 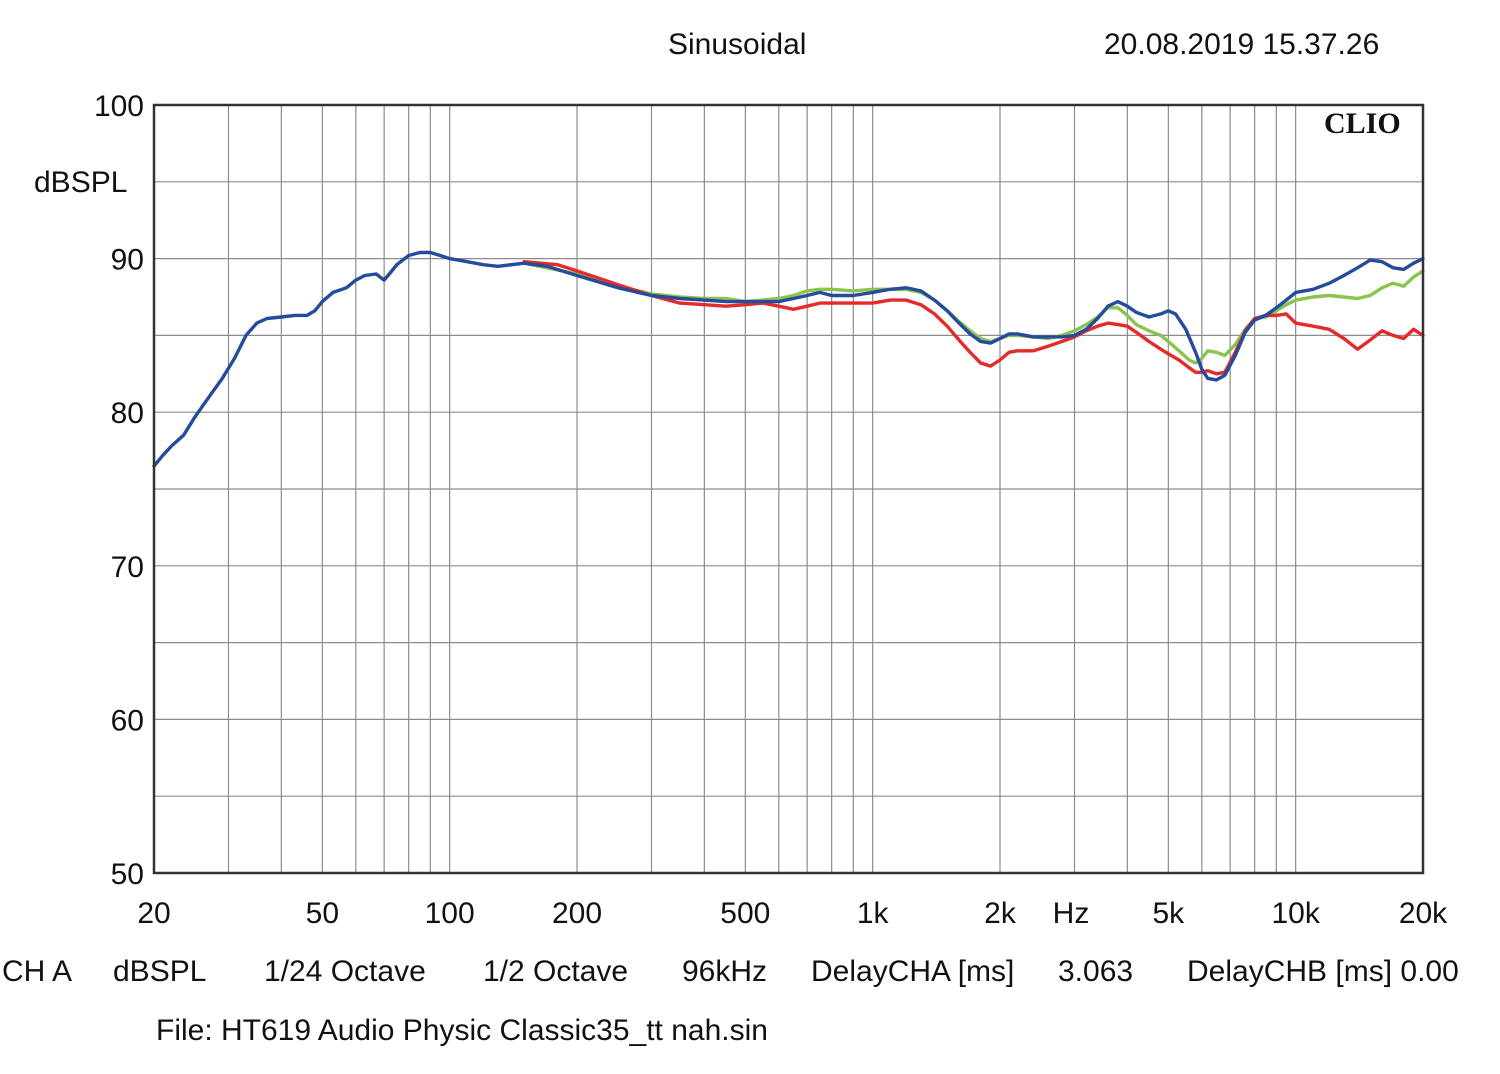 What do you see at coordinates (153, 913) in the screenshot?
I see `x-tick-label: 20` at bounding box center [153, 913].